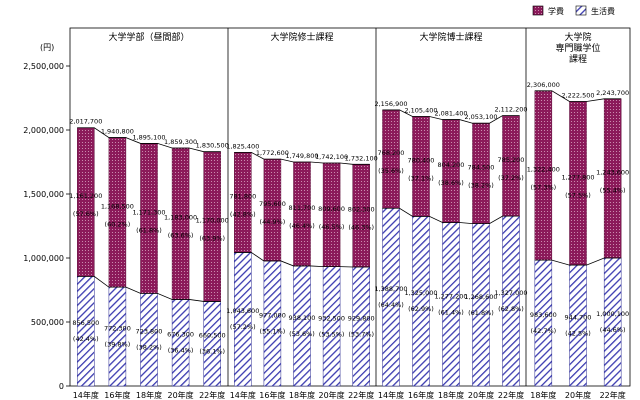 Image resolution: width=640 pixels, height=400 pixels. I want to click on y-tick-label: 2,500,000, so click(43, 66).